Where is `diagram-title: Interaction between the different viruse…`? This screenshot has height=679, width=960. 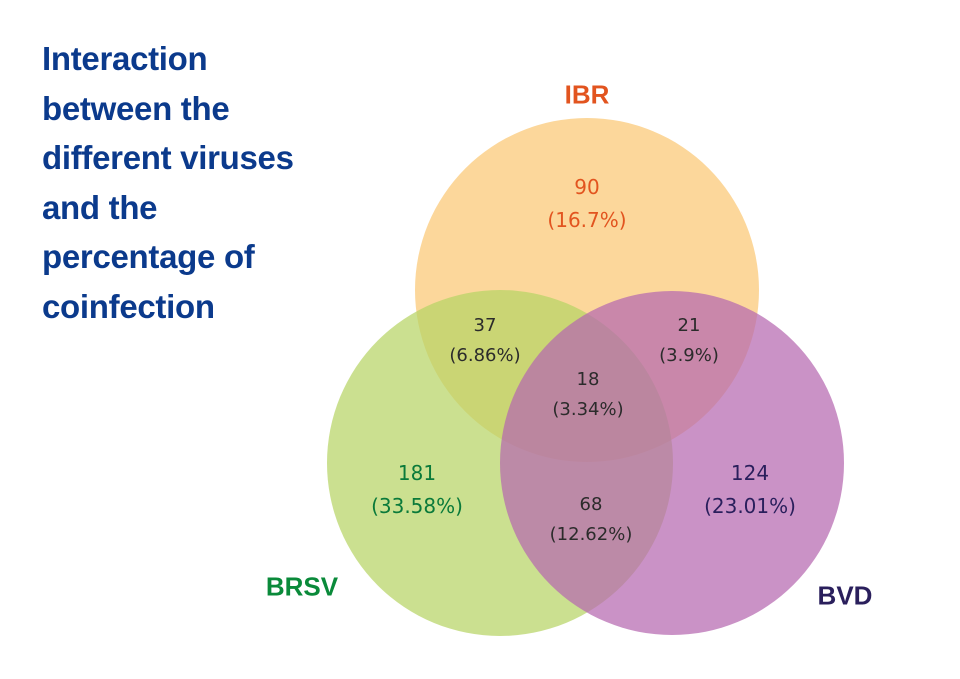 diagram-title: Interaction between the different viruse… is located at coordinates (202, 182).